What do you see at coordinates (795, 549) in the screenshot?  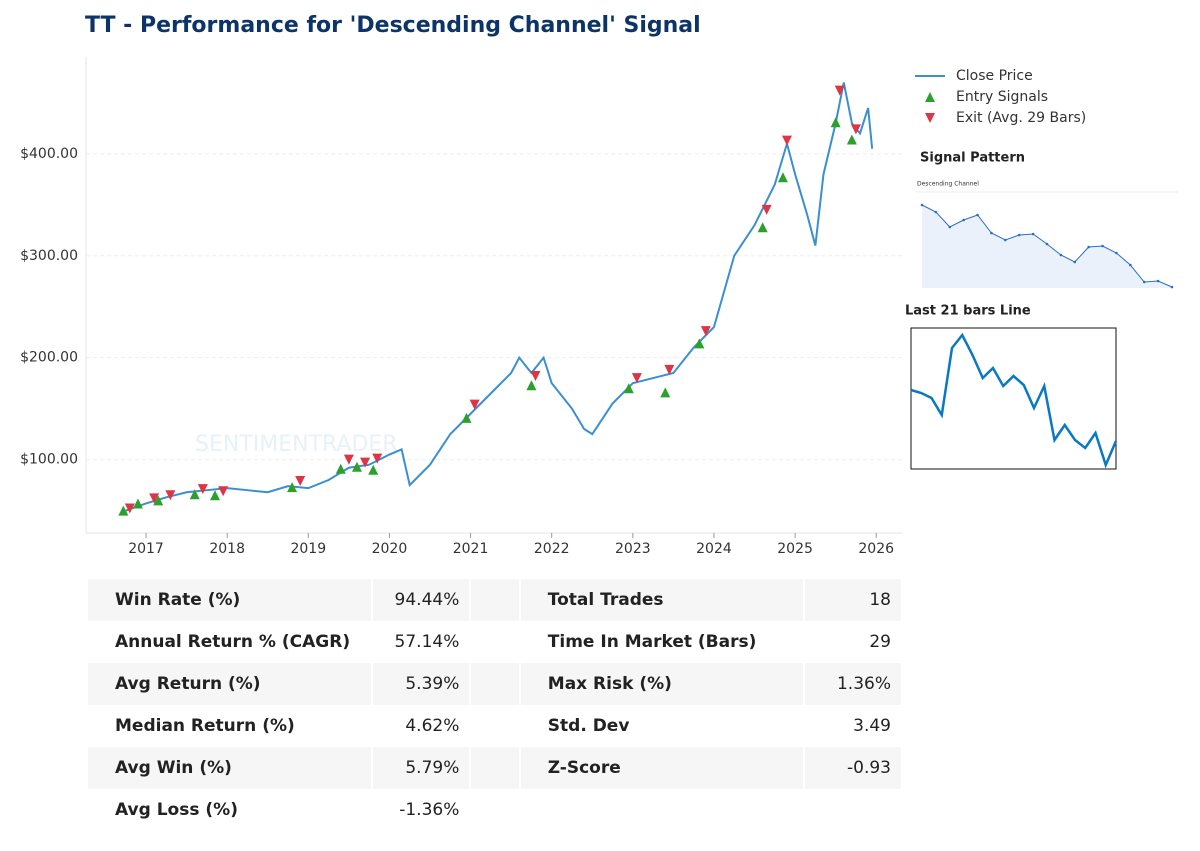 I see `x-tick-label: 2025` at bounding box center [795, 549].